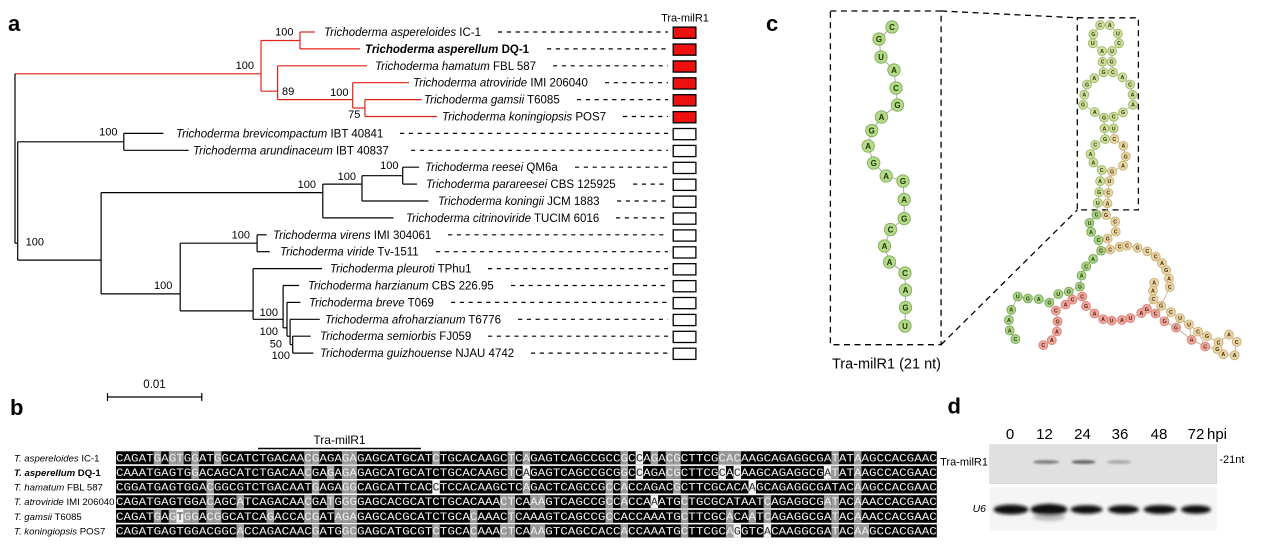 The height and width of the screenshot is (548, 1262). I want to click on svg-text:Trichoderma afroharzianum T677: Trichoderma afroharzianum T6776, so click(413, 320).